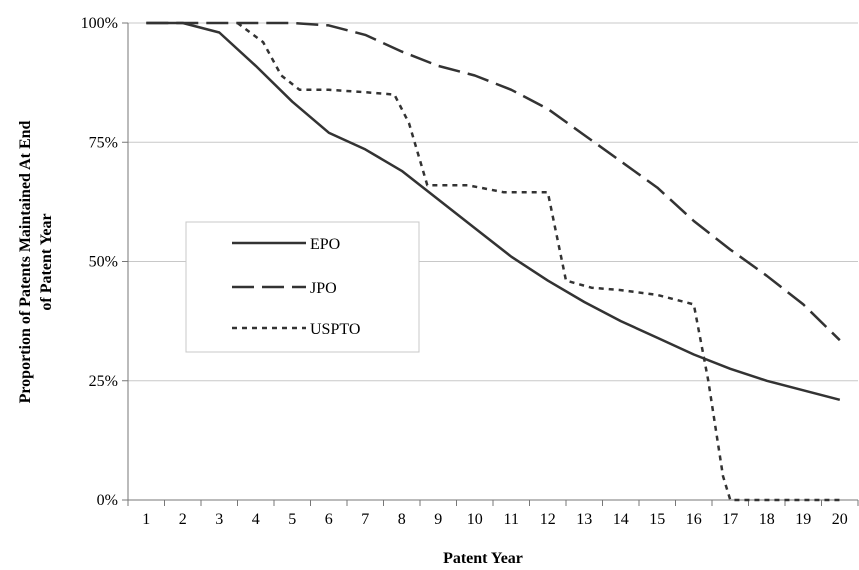 The image size is (859, 570). Describe the element at coordinates (292, 519) in the screenshot. I see `x-tick-label: 5` at that location.